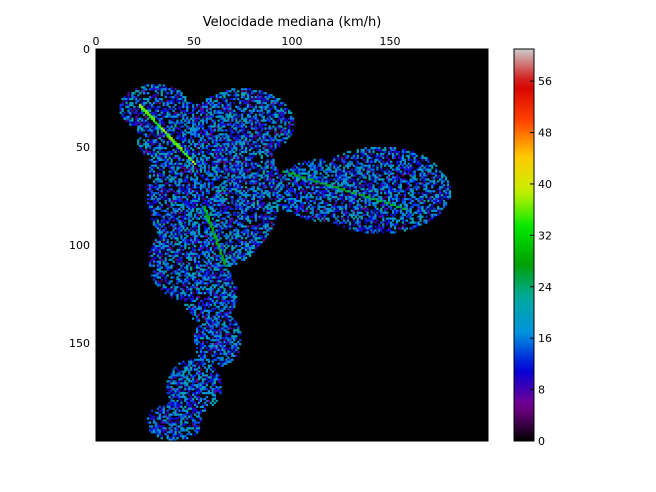 The height and width of the screenshot is (492, 656). Describe the element at coordinates (96, 41) in the screenshot. I see `x-tick-label: 0` at that location.